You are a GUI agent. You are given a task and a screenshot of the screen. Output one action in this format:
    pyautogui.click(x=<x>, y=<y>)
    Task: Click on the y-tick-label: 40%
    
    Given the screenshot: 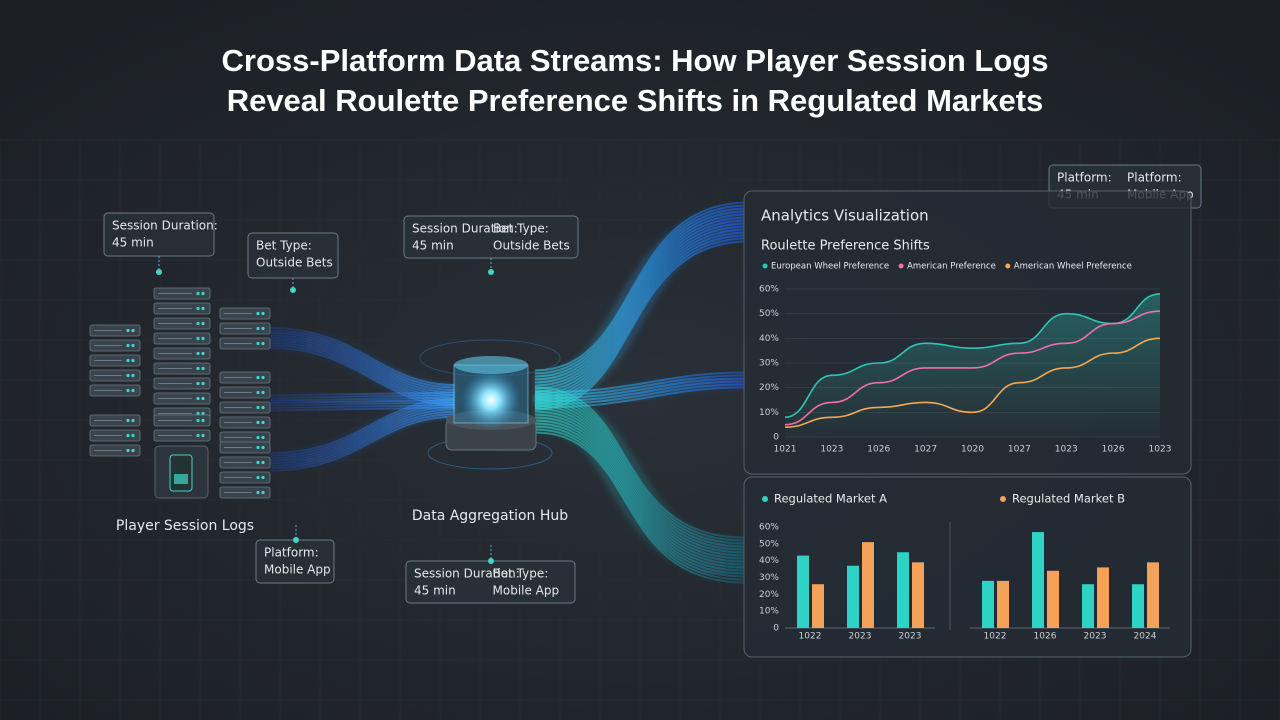 What is the action you would take?
    pyautogui.click(x=769, y=339)
    